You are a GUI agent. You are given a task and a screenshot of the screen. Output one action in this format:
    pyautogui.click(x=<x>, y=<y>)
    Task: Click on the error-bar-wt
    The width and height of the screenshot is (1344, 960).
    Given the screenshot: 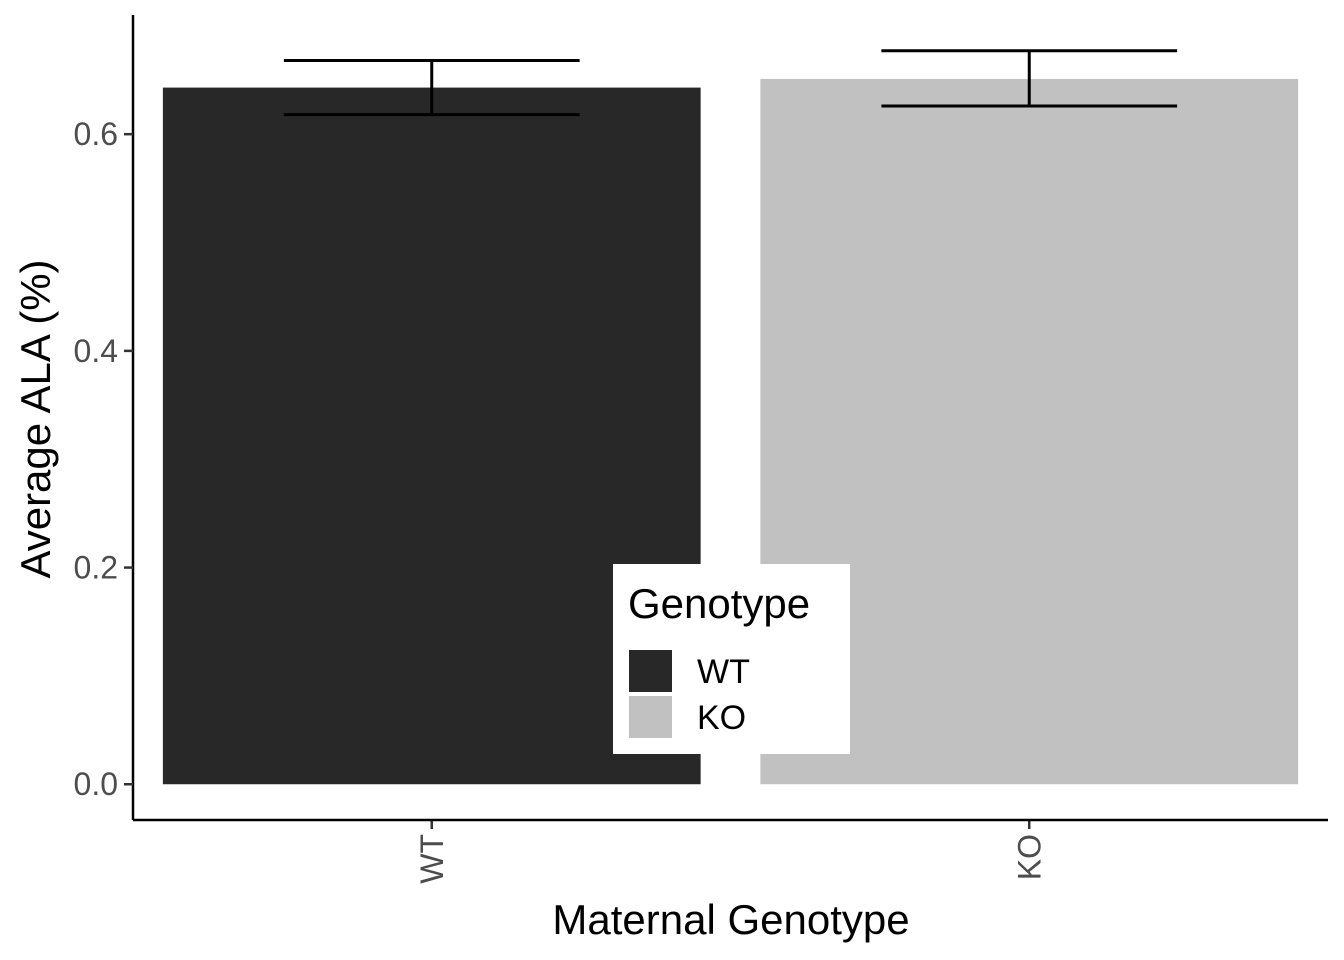 What is the action you would take?
    pyautogui.click(x=431, y=88)
    